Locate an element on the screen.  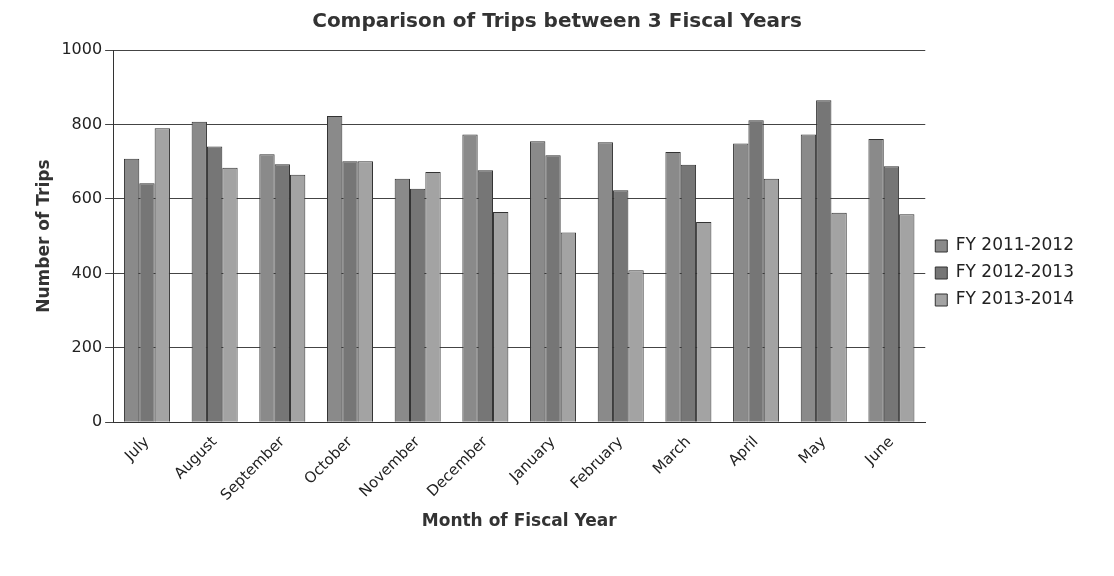
legend-label: FY 2012-2013 is located at coordinates (1015, 271).